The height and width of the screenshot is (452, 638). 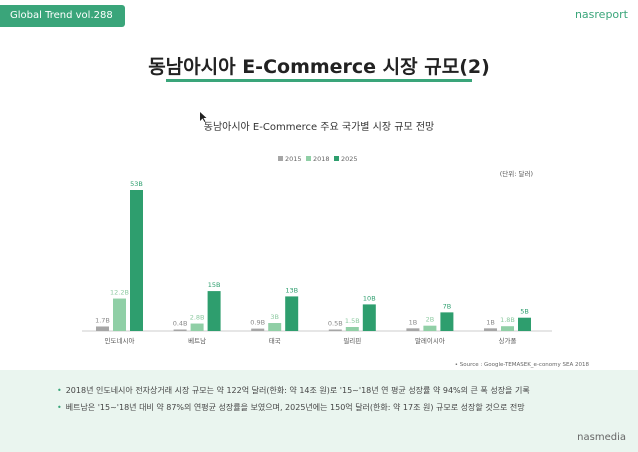 I want to click on data-label-2018-0: 12.2B, so click(x=119, y=293).